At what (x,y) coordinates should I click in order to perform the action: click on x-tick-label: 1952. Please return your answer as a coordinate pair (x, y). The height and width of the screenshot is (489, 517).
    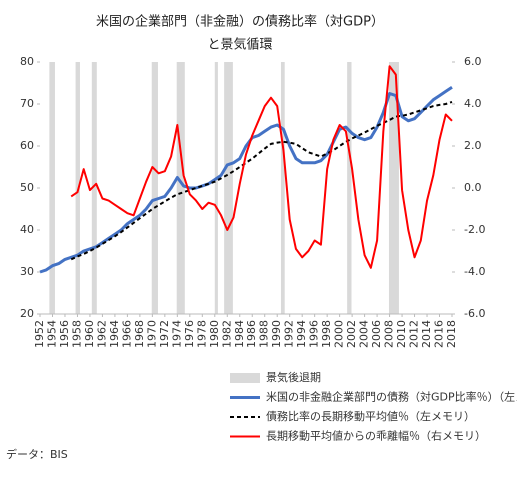
    Looking at the image, I should click on (39, 334).